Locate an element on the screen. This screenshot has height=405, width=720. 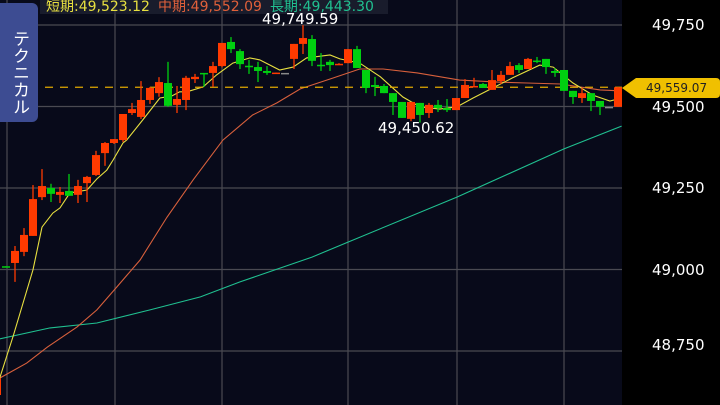
current-price-value: 49,559.07 is located at coordinates (677, 88).